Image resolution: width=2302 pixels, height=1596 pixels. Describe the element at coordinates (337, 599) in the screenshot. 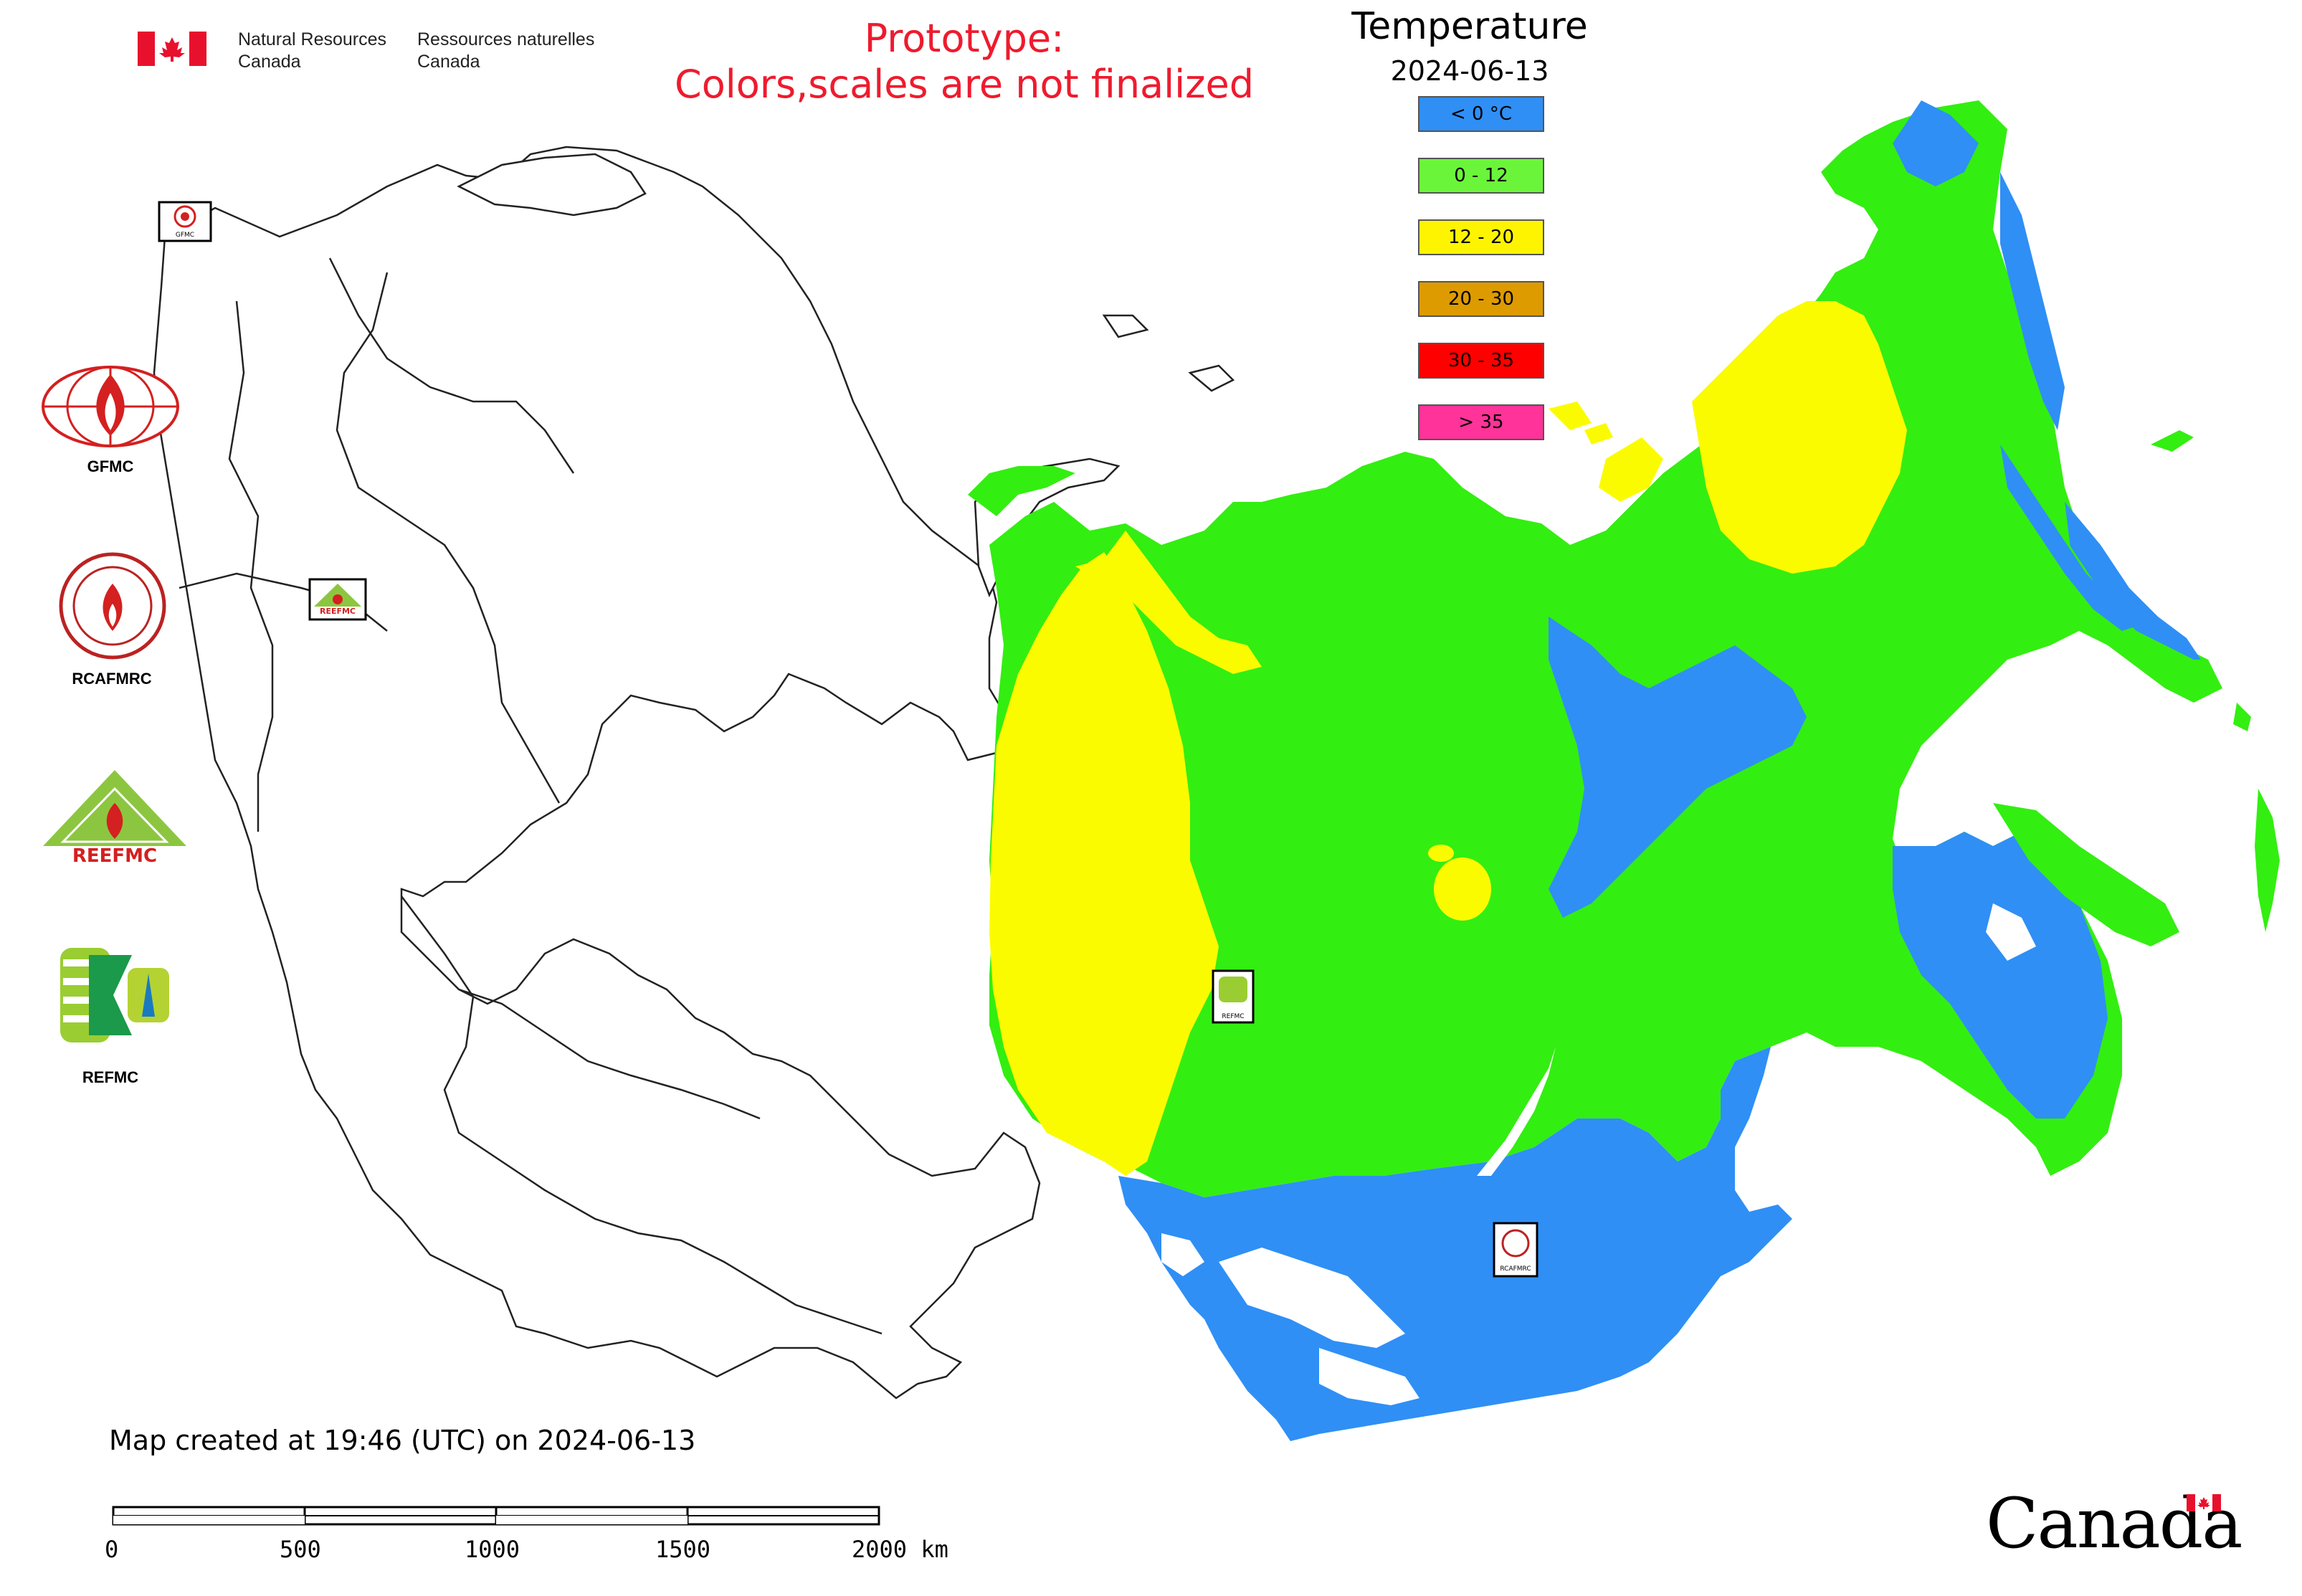

I see `marker-reefmc: REEFMC` at that location.